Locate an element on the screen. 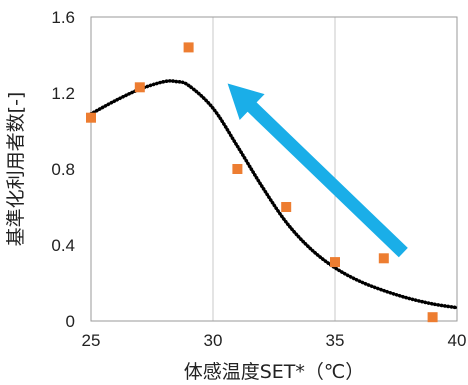  y-tick-label-1.2: 1.2 is located at coordinates (63, 93).